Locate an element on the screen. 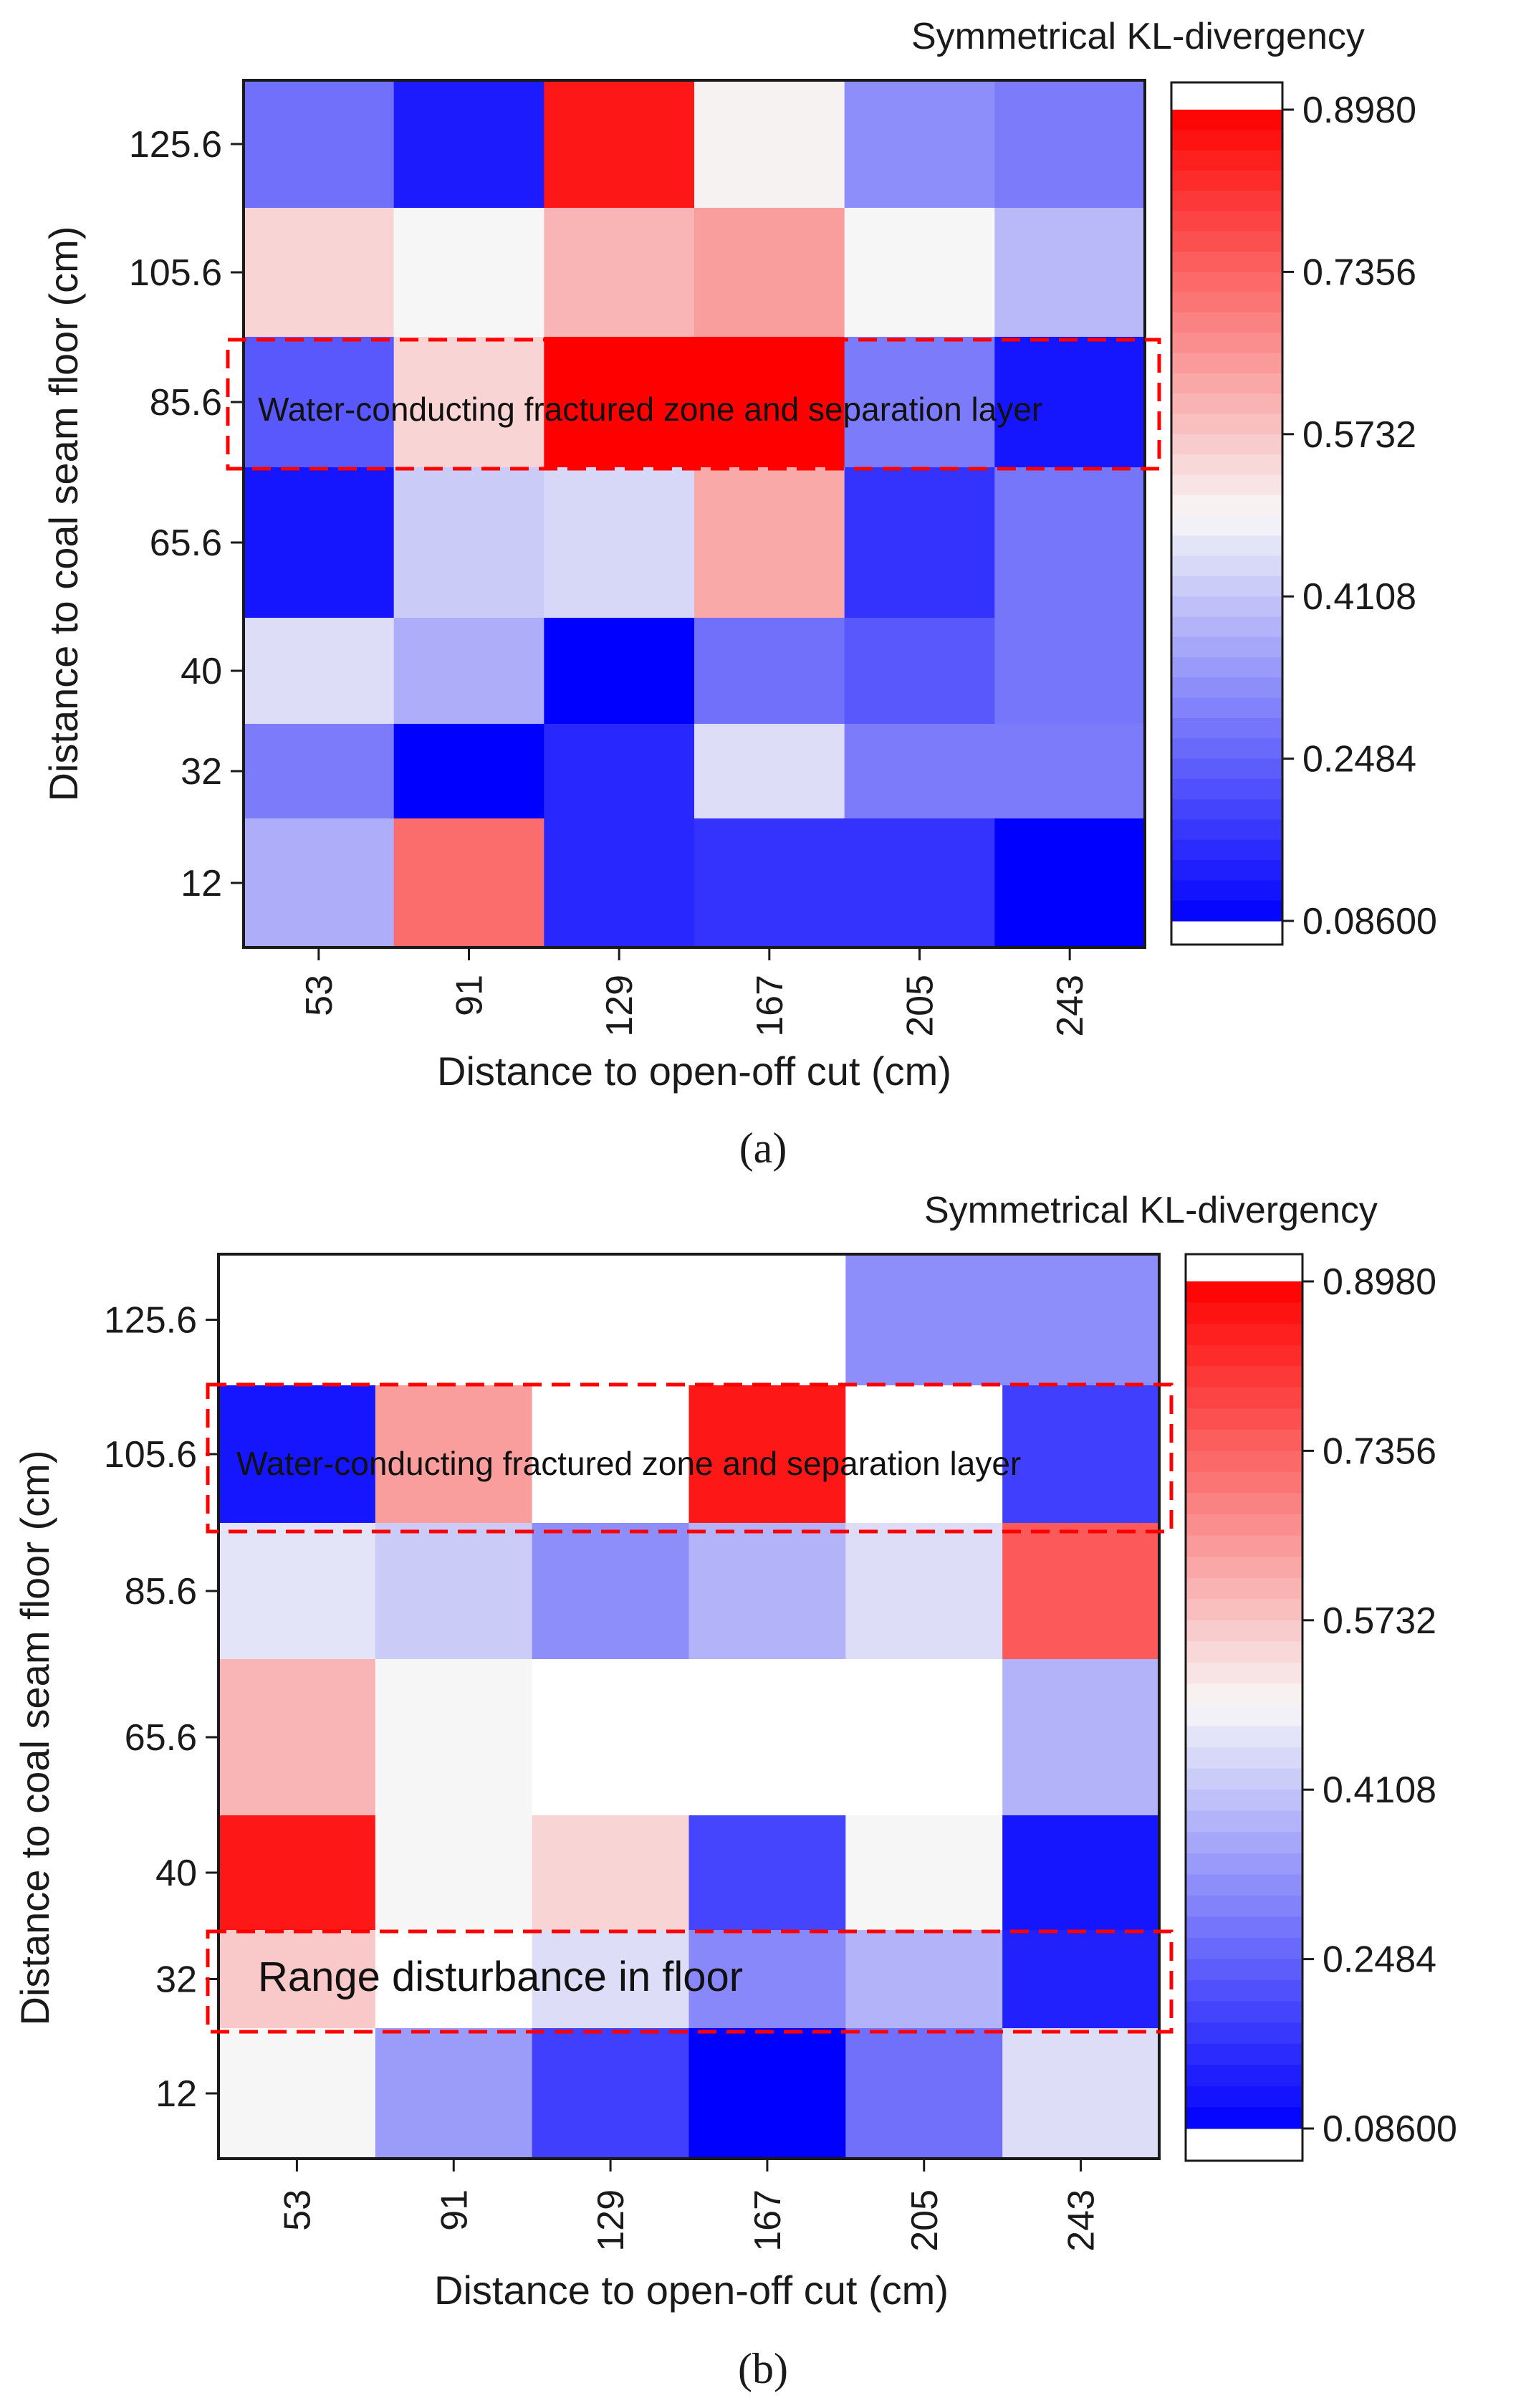 This screenshot has height=2408, width=1526. x-tick-label: 167 is located at coordinates (768, 2220).